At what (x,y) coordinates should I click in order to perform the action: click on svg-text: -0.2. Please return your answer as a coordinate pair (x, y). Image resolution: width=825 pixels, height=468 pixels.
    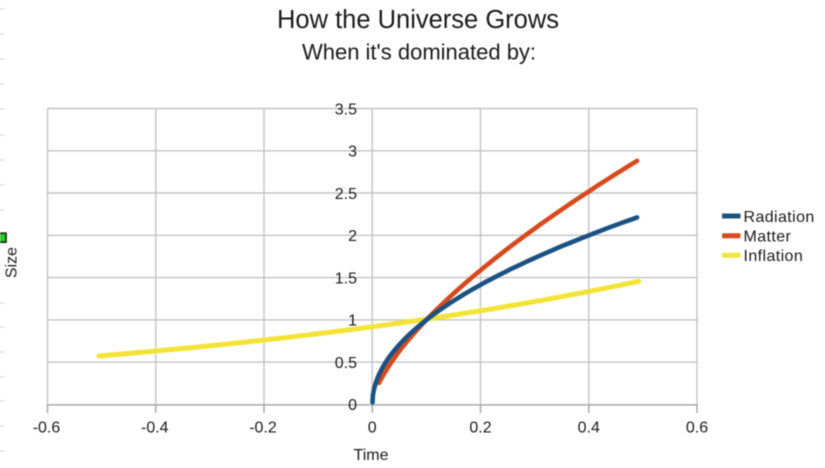
    Looking at the image, I should click on (263, 427).